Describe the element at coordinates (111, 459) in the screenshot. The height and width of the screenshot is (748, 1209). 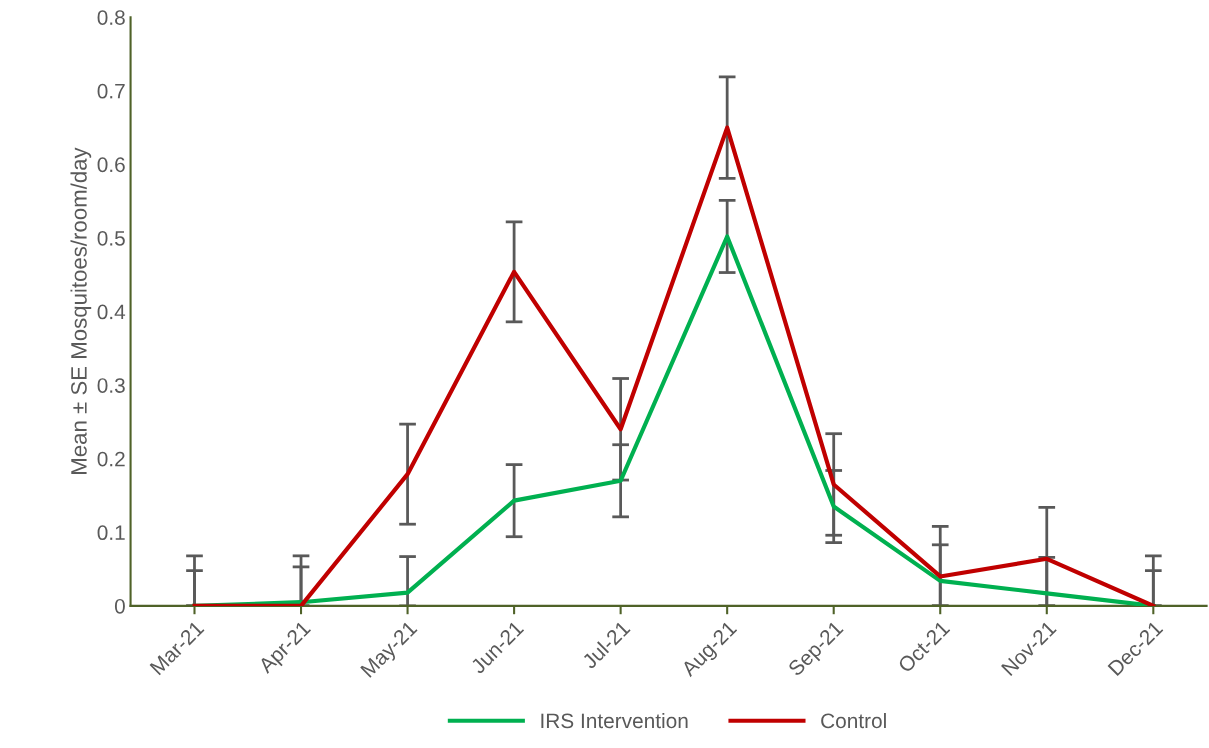
I see `y-tick-label: 0.2` at that location.